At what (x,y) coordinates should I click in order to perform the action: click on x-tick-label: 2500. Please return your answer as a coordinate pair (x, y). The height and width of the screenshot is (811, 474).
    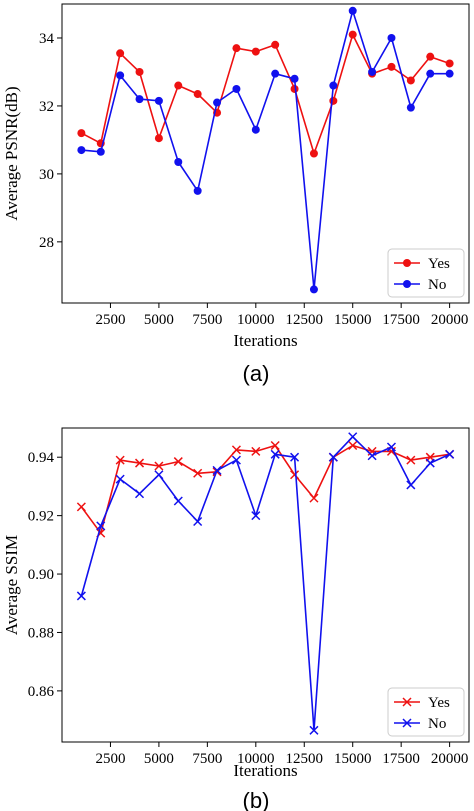
    Looking at the image, I should click on (110, 320).